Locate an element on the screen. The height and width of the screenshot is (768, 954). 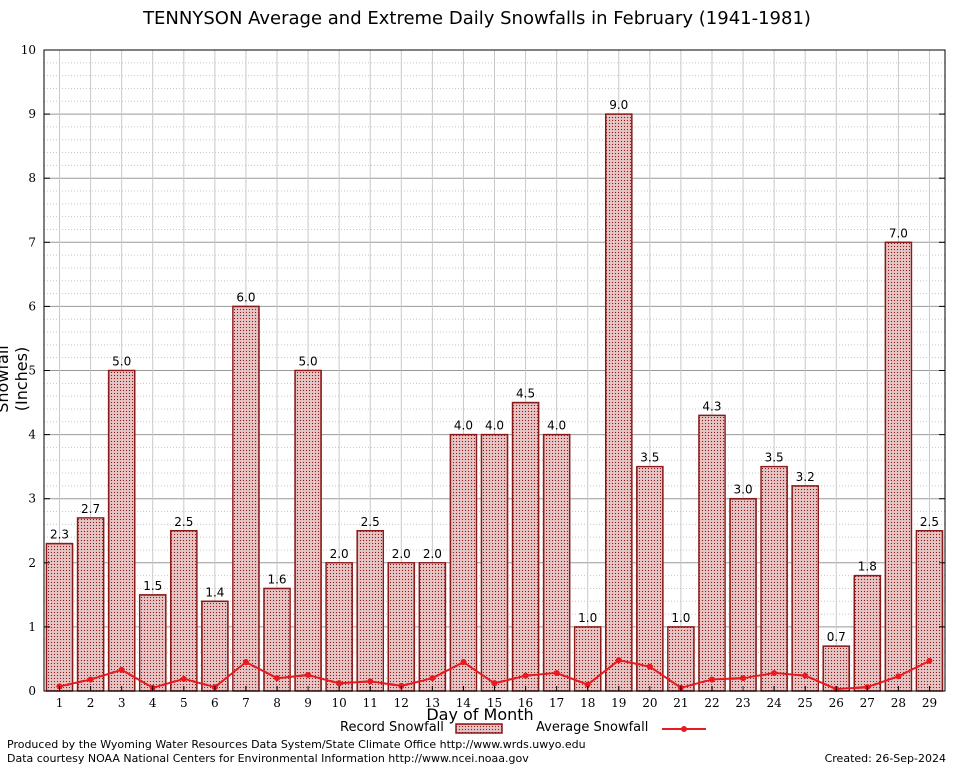
x-tick-label: 22 is located at coordinates (711, 703).